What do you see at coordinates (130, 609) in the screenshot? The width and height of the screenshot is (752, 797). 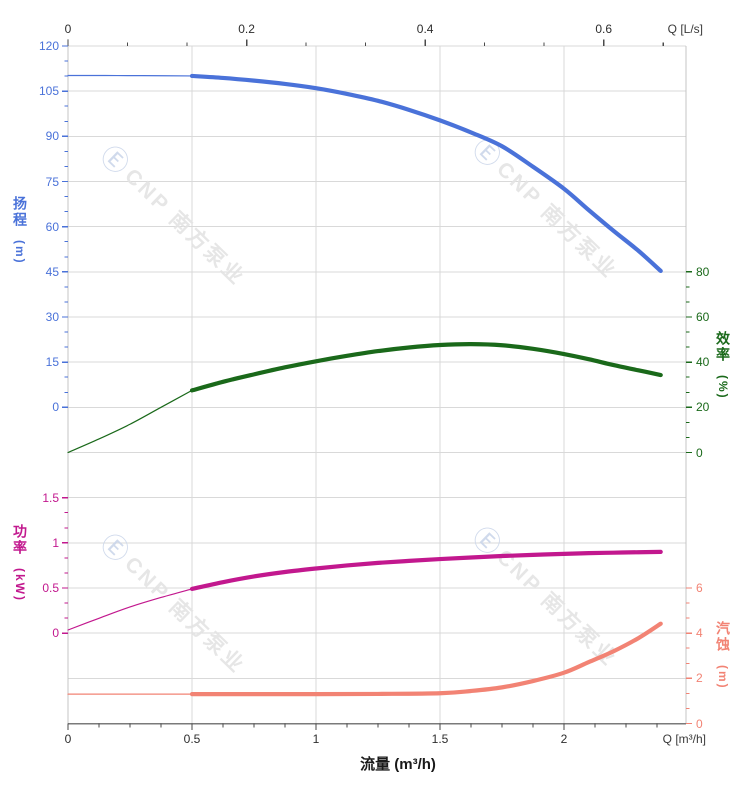 I see `power-curve-extrapolated` at bounding box center [130, 609].